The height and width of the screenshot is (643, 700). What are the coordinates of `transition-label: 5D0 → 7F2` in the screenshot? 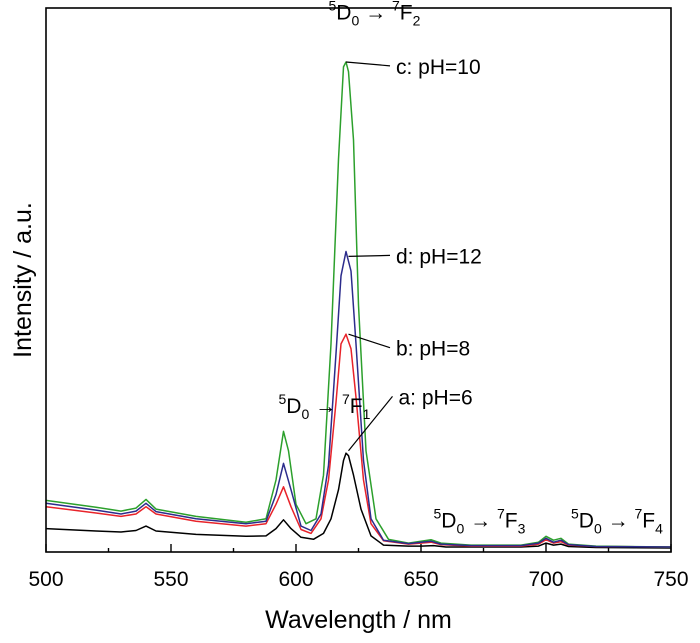 It's located at (375, 14).